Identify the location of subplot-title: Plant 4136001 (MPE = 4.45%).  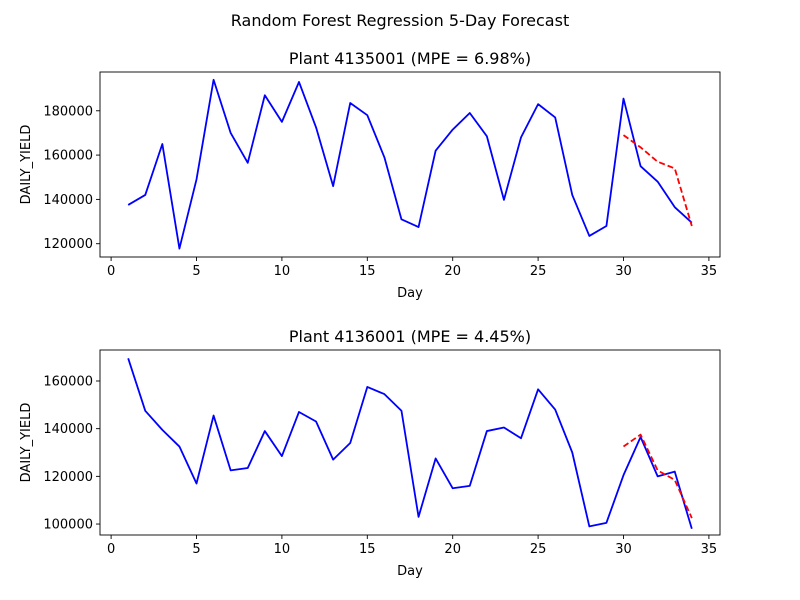
(410, 336).